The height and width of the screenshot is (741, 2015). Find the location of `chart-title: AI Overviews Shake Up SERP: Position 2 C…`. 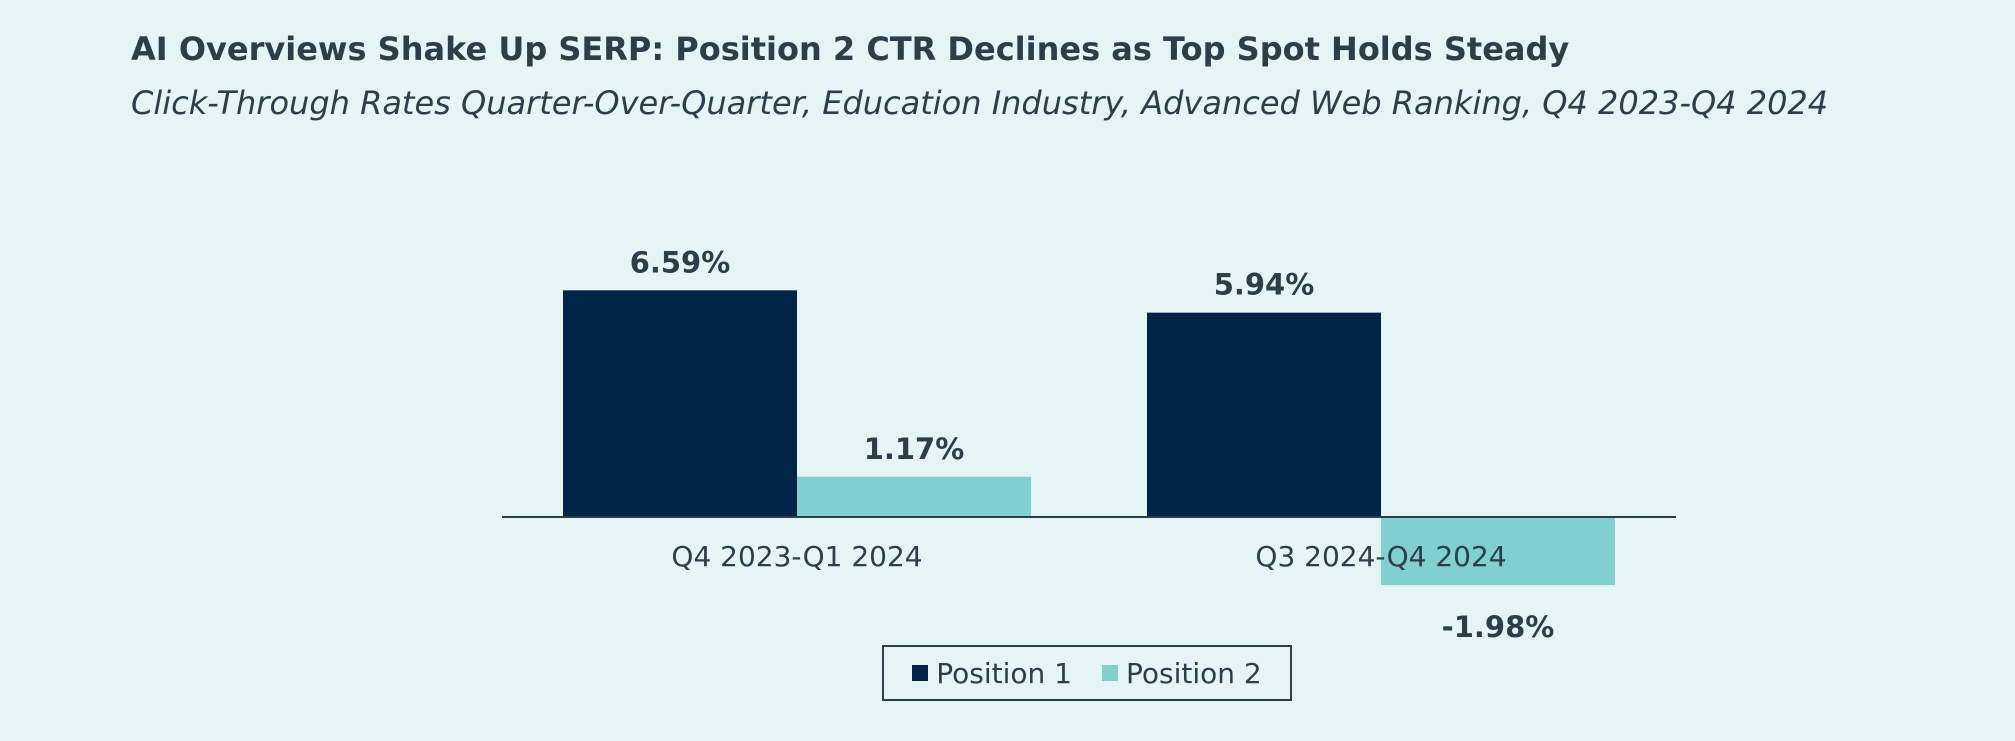

chart-title: AI Overviews Shake Up SERP: Position 2 C… is located at coordinates (850, 49).